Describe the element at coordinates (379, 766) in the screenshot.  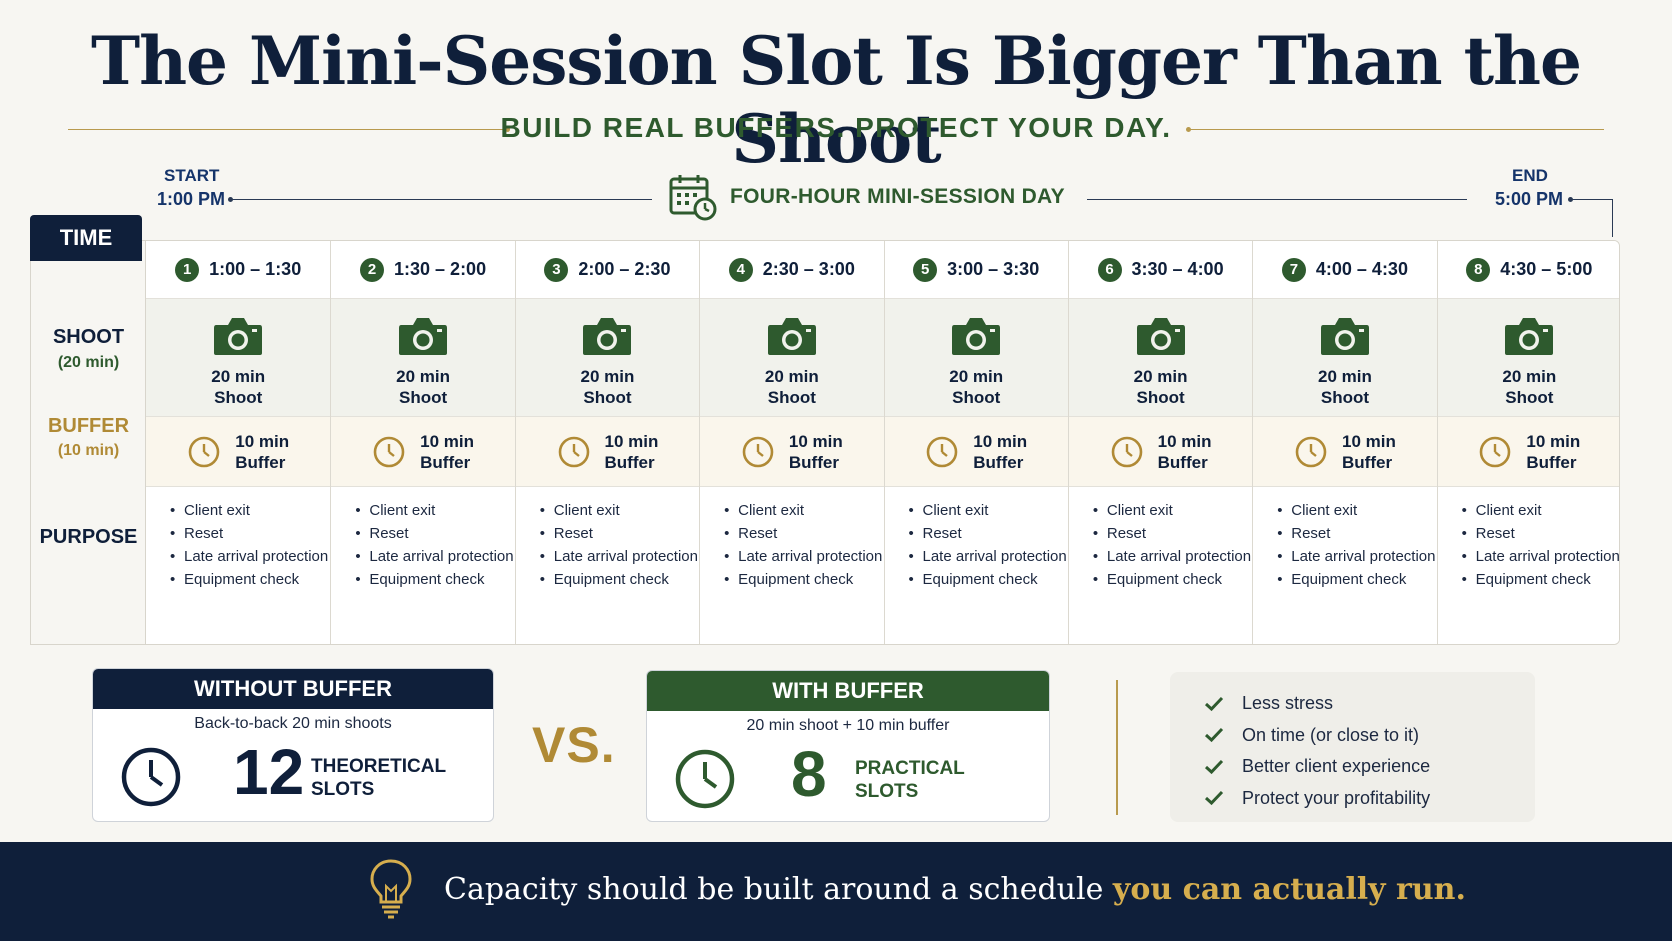
I see `without-buffer-label-line1: THEORETICAL` at that location.